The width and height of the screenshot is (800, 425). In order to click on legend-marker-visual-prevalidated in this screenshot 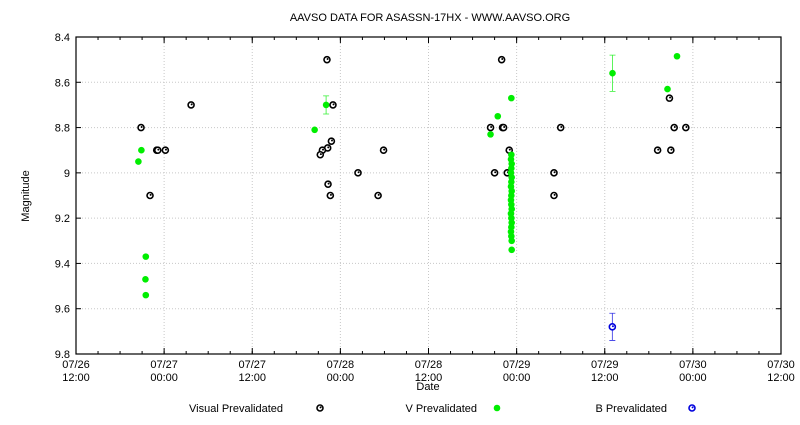, I will do `click(320, 408)`.